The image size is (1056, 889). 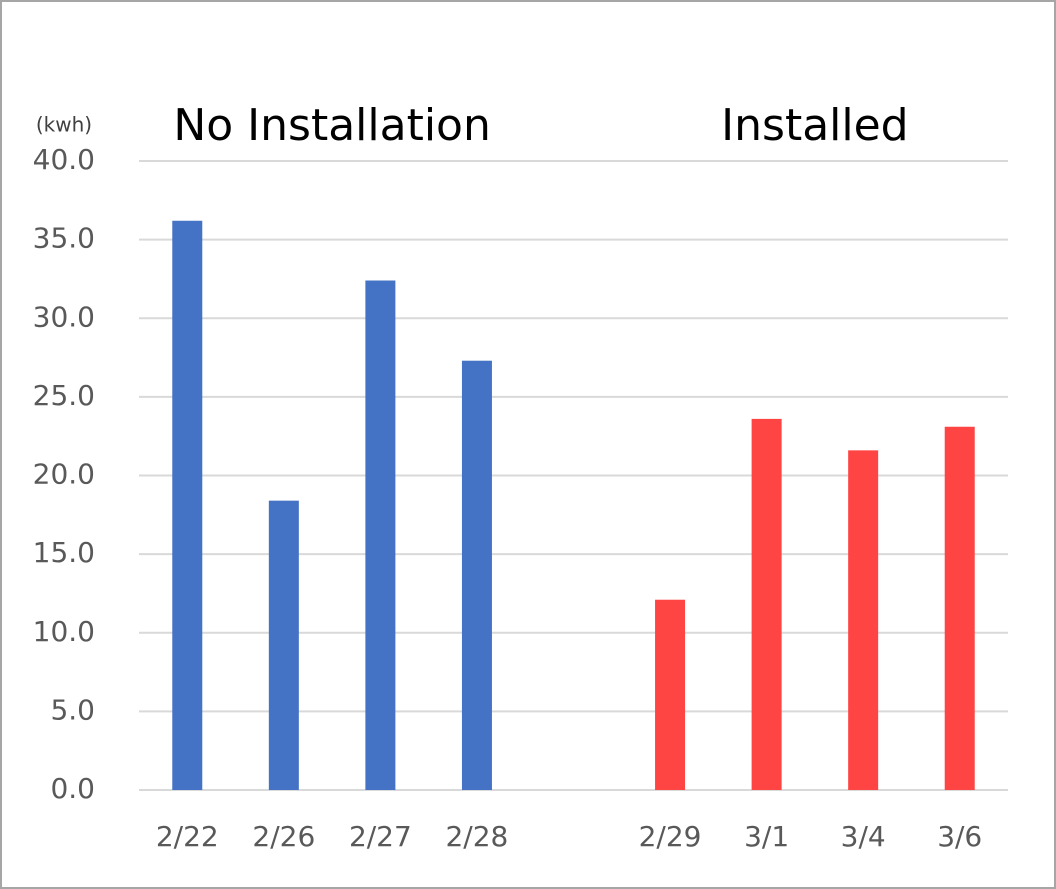 What do you see at coordinates (380, 836) in the screenshot?
I see `x-tick-label: 2/27` at bounding box center [380, 836].